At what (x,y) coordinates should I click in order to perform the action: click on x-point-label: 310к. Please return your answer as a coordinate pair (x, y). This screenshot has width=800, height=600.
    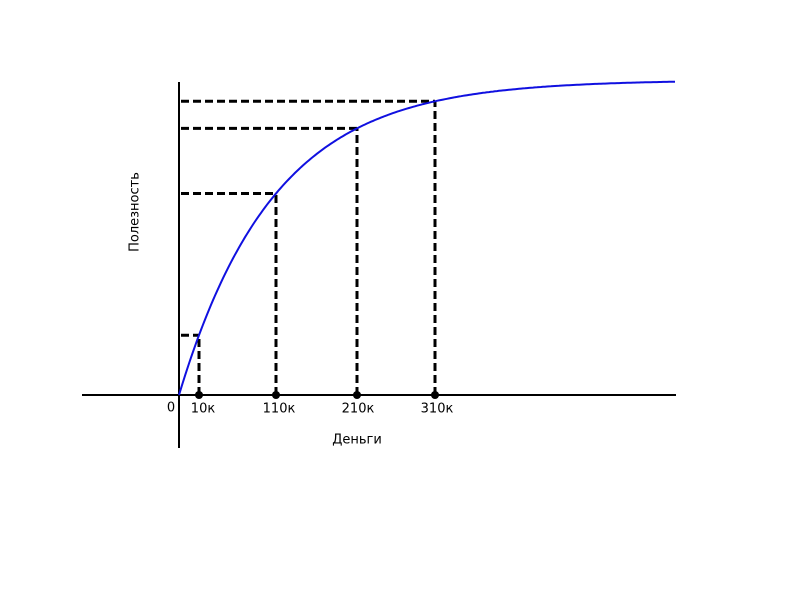
    Looking at the image, I should click on (437, 409).